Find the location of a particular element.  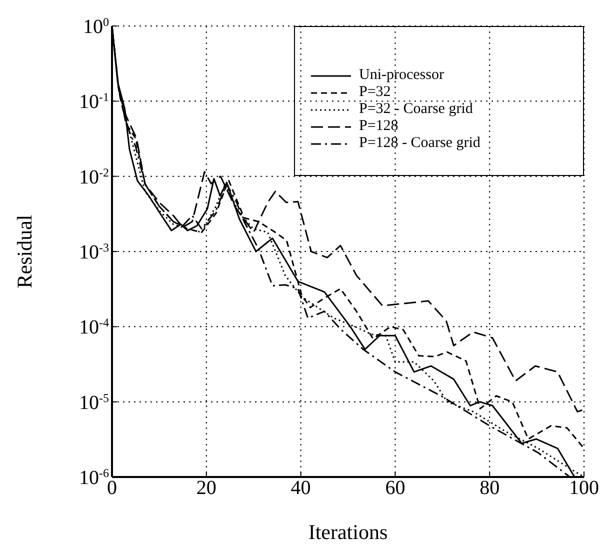

y-tick-label: 10$^{-1}$ is located at coordinates (94, 102).